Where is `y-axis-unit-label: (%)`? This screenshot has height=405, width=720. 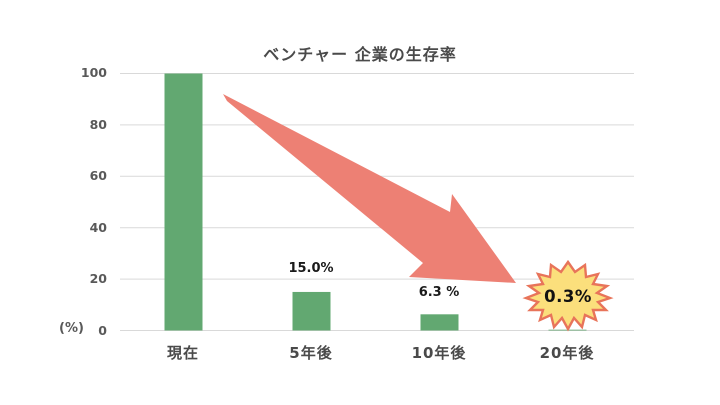
y-axis-unit-label: (%) is located at coordinates (71, 328).